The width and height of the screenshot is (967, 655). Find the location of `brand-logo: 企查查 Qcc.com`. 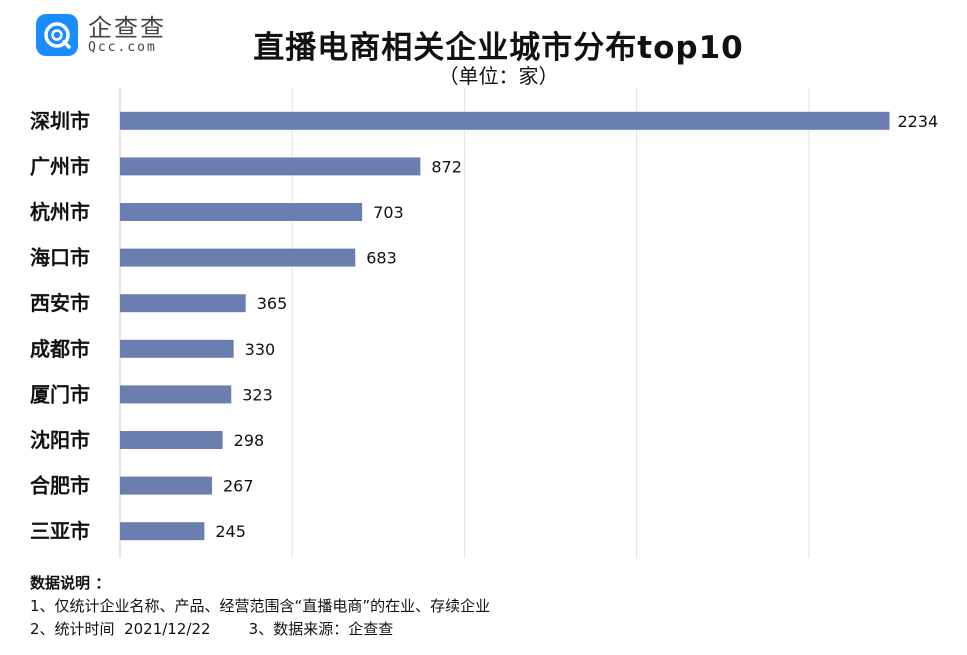

brand-logo: 企查查 Qcc.com is located at coordinates (101, 35).